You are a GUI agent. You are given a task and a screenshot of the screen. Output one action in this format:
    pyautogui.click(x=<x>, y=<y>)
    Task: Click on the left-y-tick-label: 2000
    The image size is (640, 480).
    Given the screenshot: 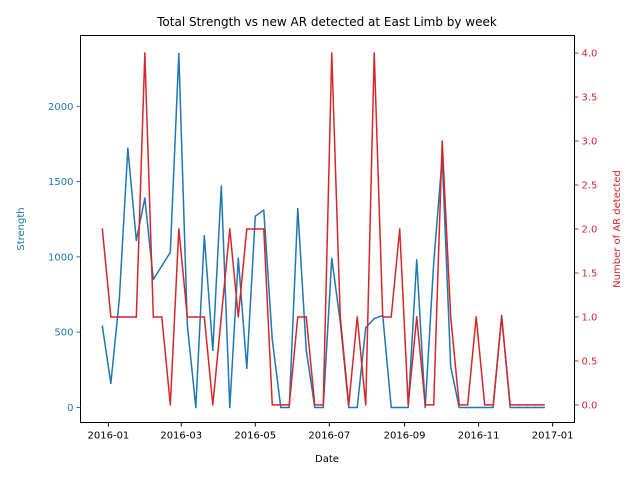 What is the action you would take?
    pyautogui.click(x=60, y=107)
    